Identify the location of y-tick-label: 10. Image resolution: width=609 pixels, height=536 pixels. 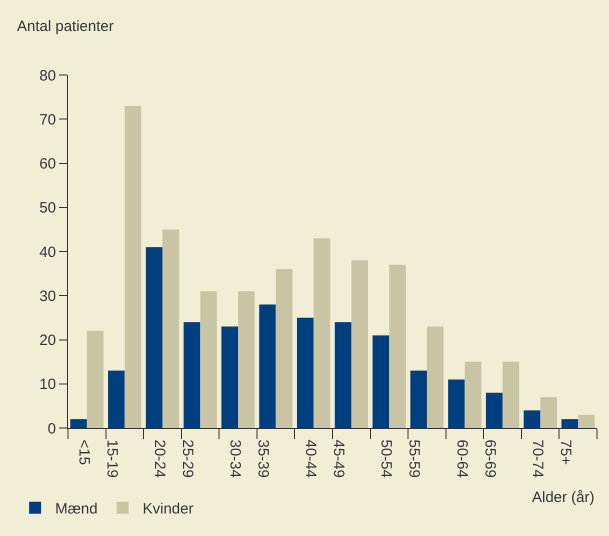
(47, 385).